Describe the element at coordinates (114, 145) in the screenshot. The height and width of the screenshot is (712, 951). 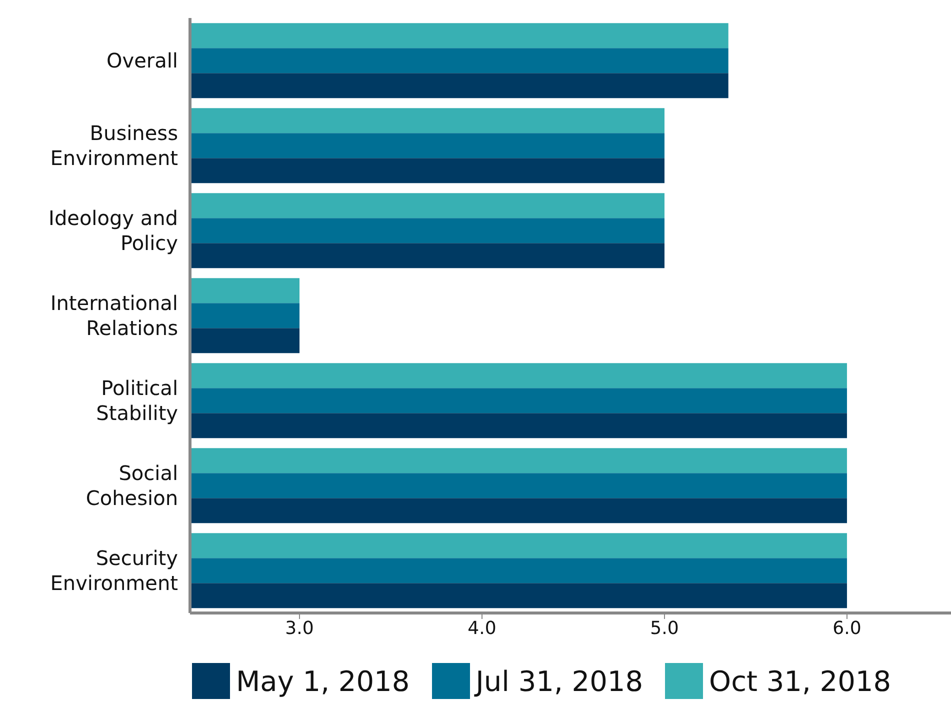
I see `y-tick-label: Business Environment` at that location.